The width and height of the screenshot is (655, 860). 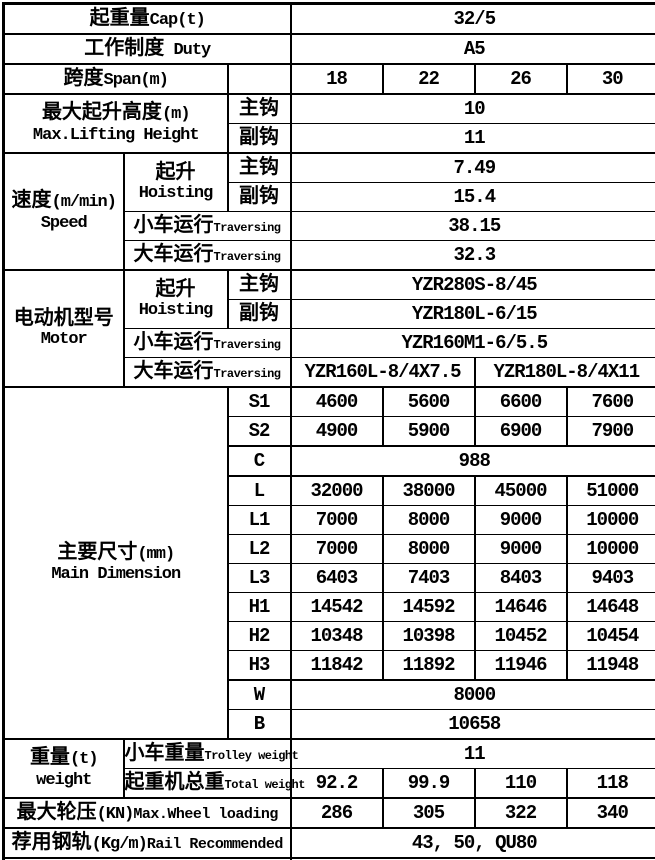 I want to click on cell-text: Rail Recommended, so click(x=215, y=844).